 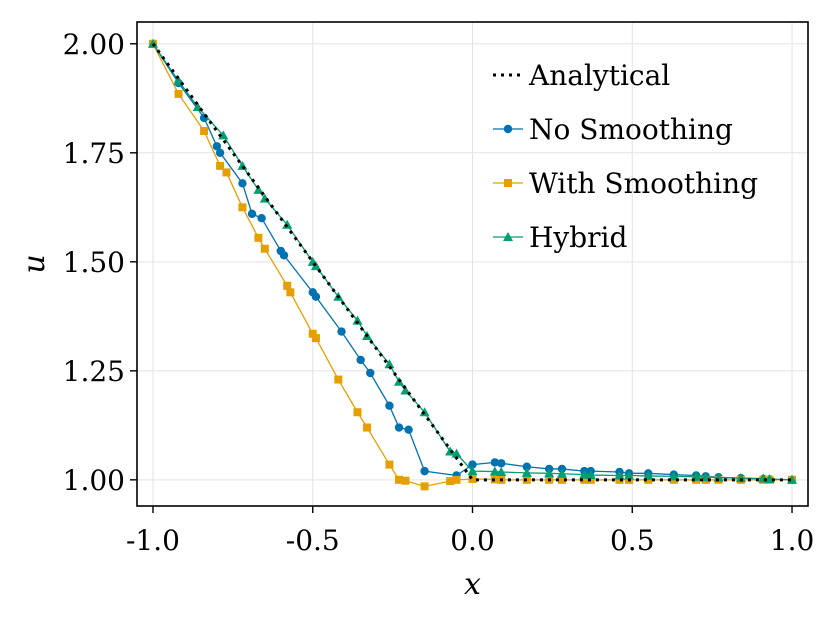 What do you see at coordinates (94, 153) in the screenshot?
I see `y-tick-label: 1.75` at bounding box center [94, 153].